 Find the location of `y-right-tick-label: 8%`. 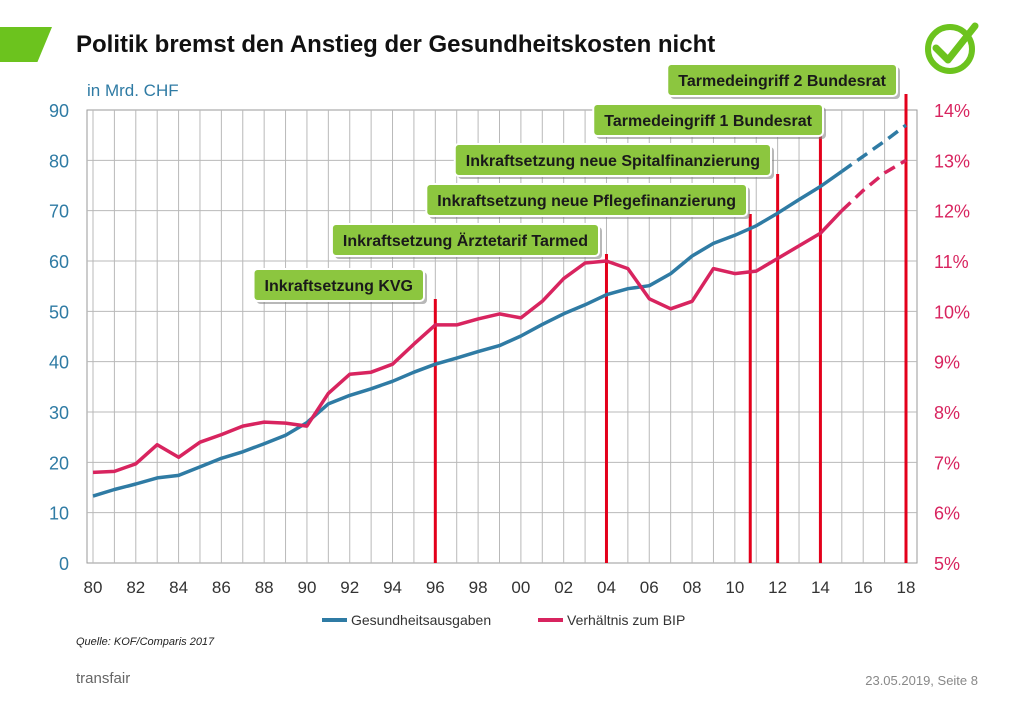

y-right-tick-label: 8% is located at coordinates (947, 413).